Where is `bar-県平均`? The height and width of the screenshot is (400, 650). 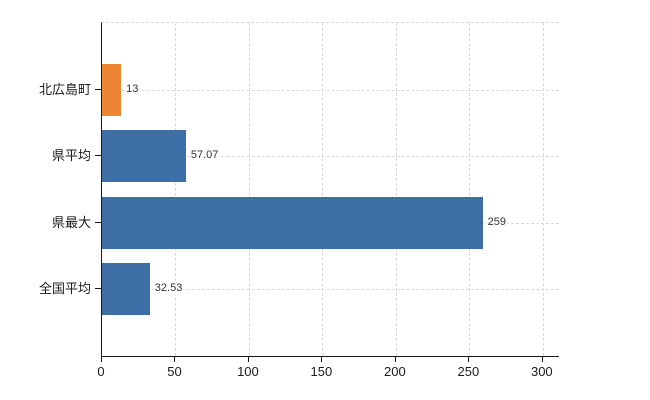 bar-県平均 is located at coordinates (144, 156).